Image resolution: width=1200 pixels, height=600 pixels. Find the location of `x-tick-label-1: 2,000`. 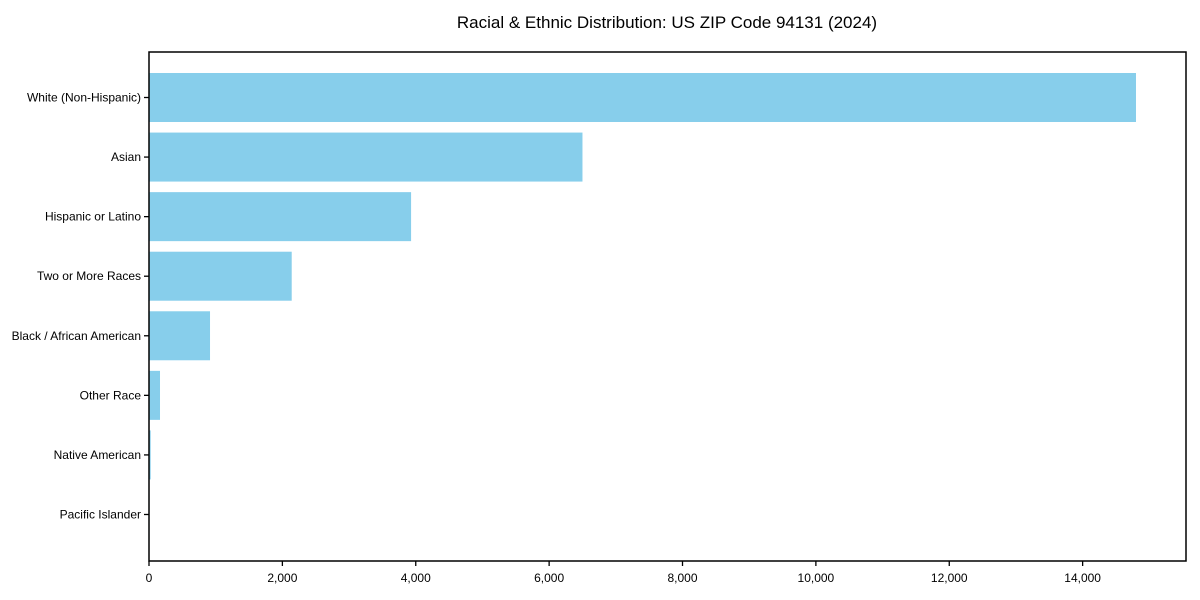

x-tick-label-1: 2,000 is located at coordinates (282, 578).